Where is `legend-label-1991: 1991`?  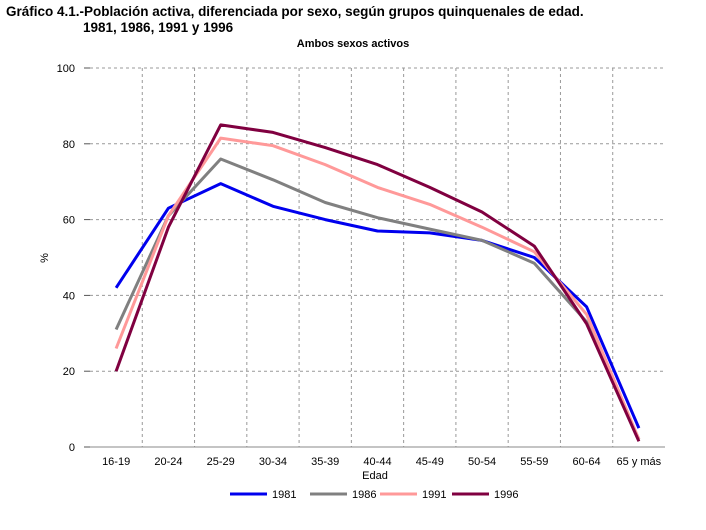
legend-label-1991: 1991 is located at coordinates (434, 495).